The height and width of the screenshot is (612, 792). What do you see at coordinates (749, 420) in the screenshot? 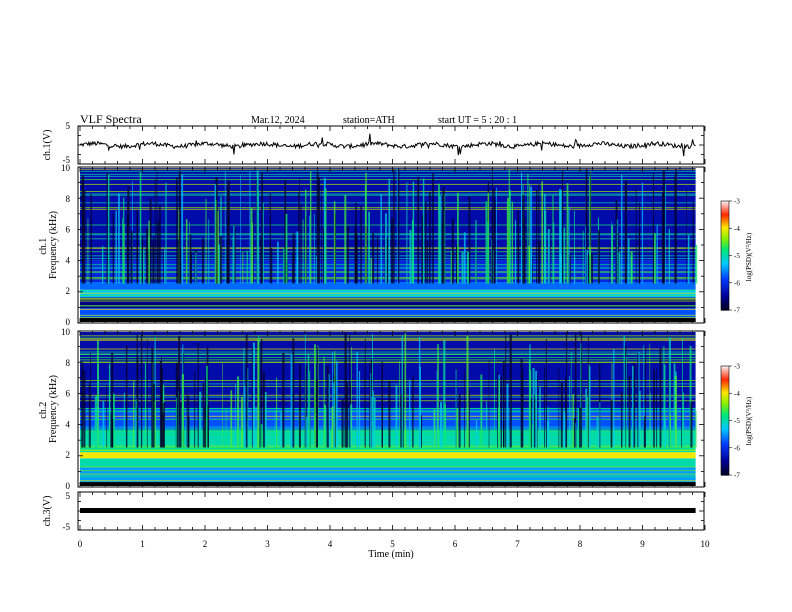
I see `ch2-colorbar-label: log(PSD)(V²/Hz)` at bounding box center [749, 420].